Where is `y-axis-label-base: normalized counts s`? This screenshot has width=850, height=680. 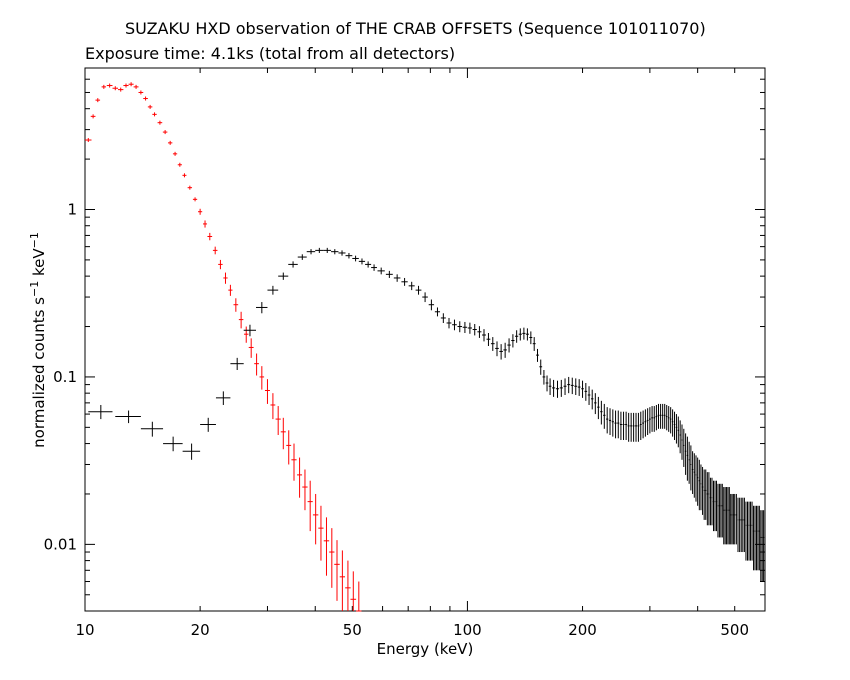
y-axis-label-base: normalized counts s is located at coordinates (39, 372).